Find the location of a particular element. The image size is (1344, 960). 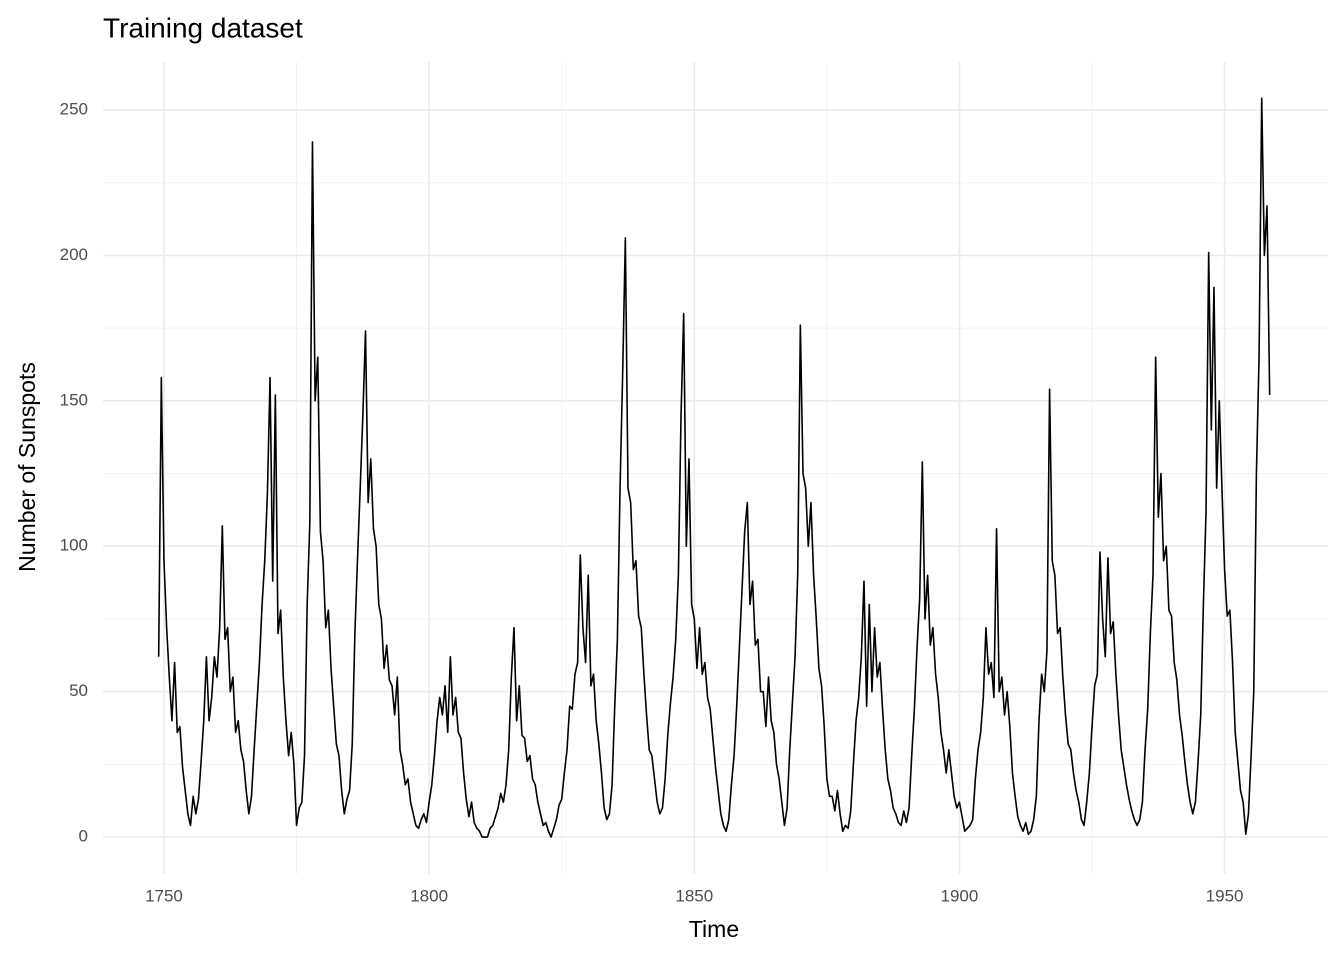

y-tick-label: 150 is located at coordinates (74, 399).